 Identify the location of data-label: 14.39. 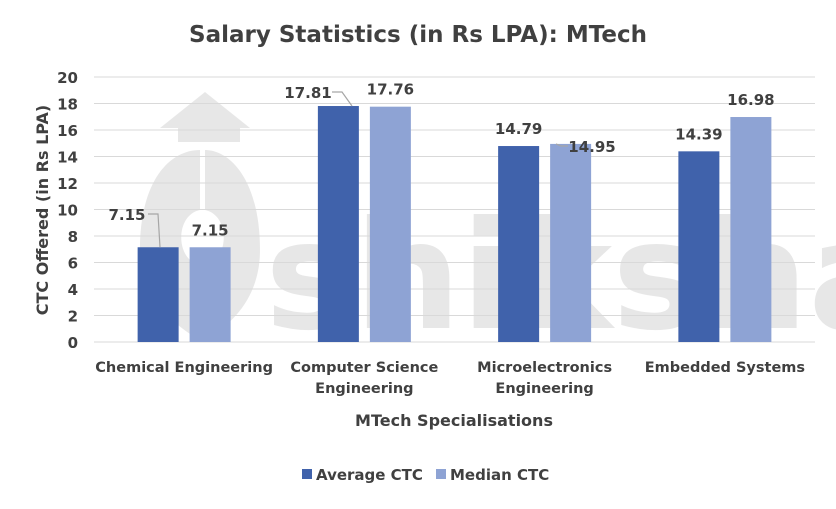
(698, 134).